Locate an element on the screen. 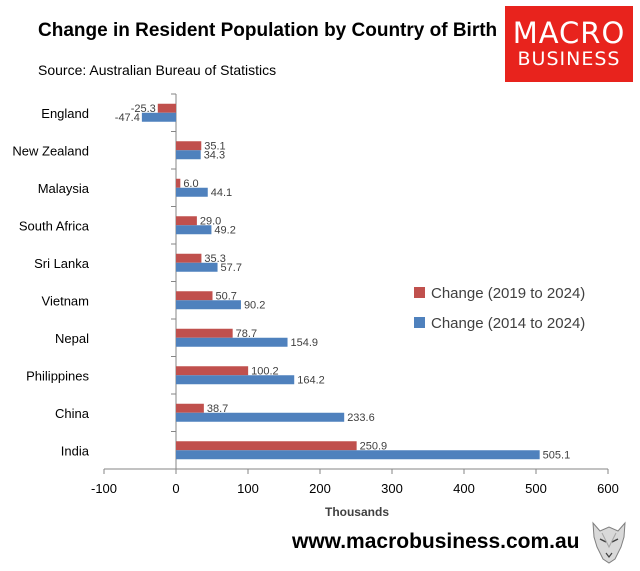 The width and height of the screenshot is (640, 571). logo-line-2: BUSINESS is located at coordinates (569, 59).